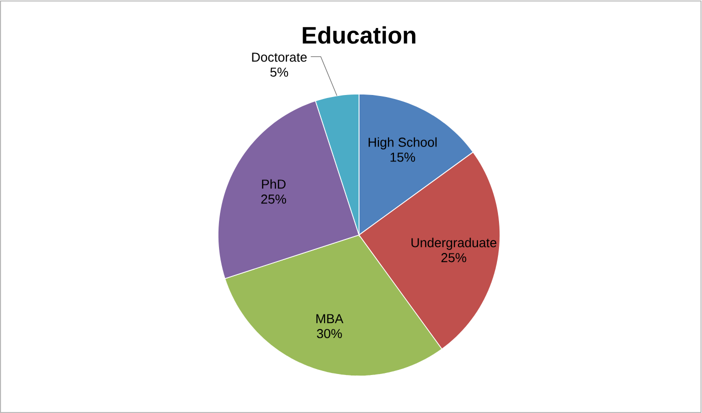 Image resolution: width=702 pixels, height=413 pixels. What do you see at coordinates (454, 244) in the screenshot?
I see `slice-label: Undergraduate` at bounding box center [454, 244].